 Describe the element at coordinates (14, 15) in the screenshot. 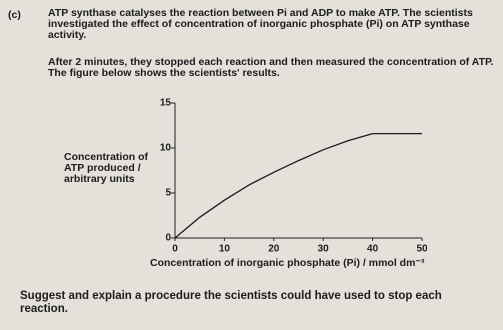

I see `question-label: (c)` at that location.